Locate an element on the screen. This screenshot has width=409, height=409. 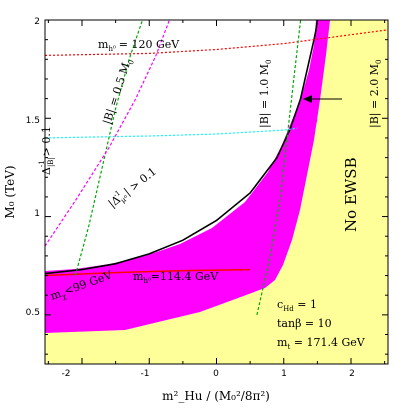
arrow-head is located at coordinates (307, 99).